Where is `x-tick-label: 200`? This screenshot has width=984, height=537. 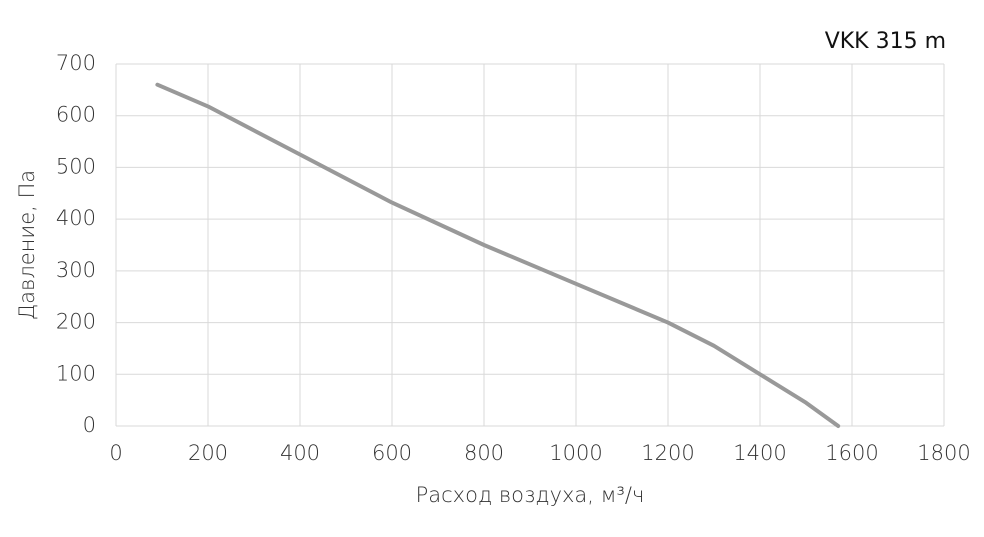
x-tick-label: 200 is located at coordinates (208, 453).